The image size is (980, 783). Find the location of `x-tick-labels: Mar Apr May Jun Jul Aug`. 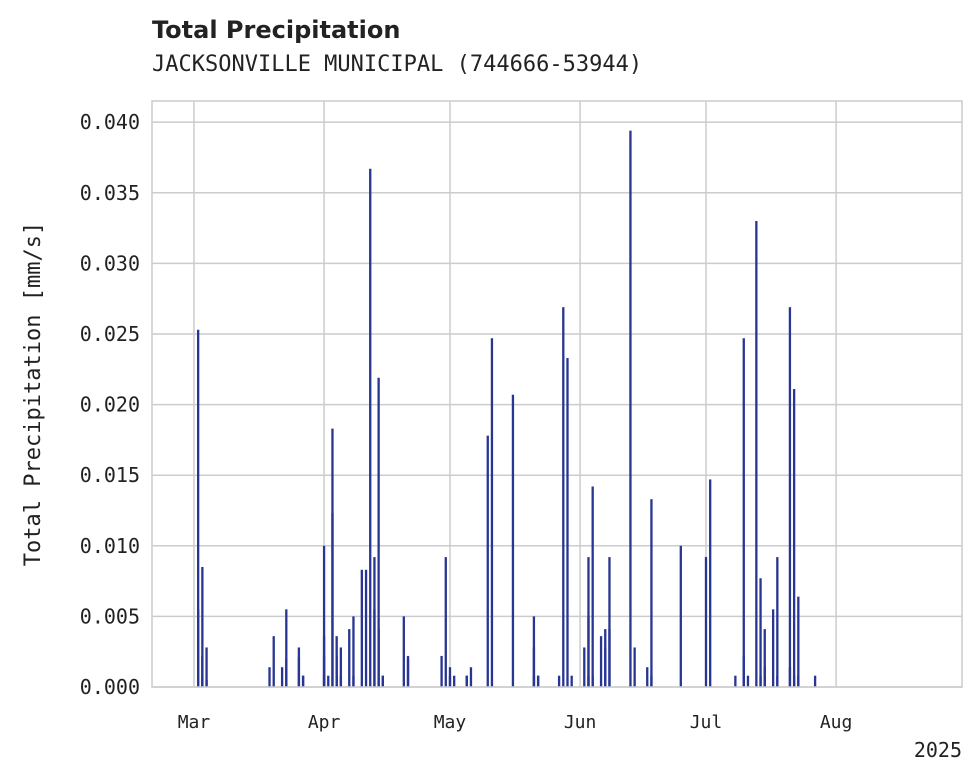

x-tick-labels: Mar Apr May Jun Jul Aug is located at coordinates (515, 722).